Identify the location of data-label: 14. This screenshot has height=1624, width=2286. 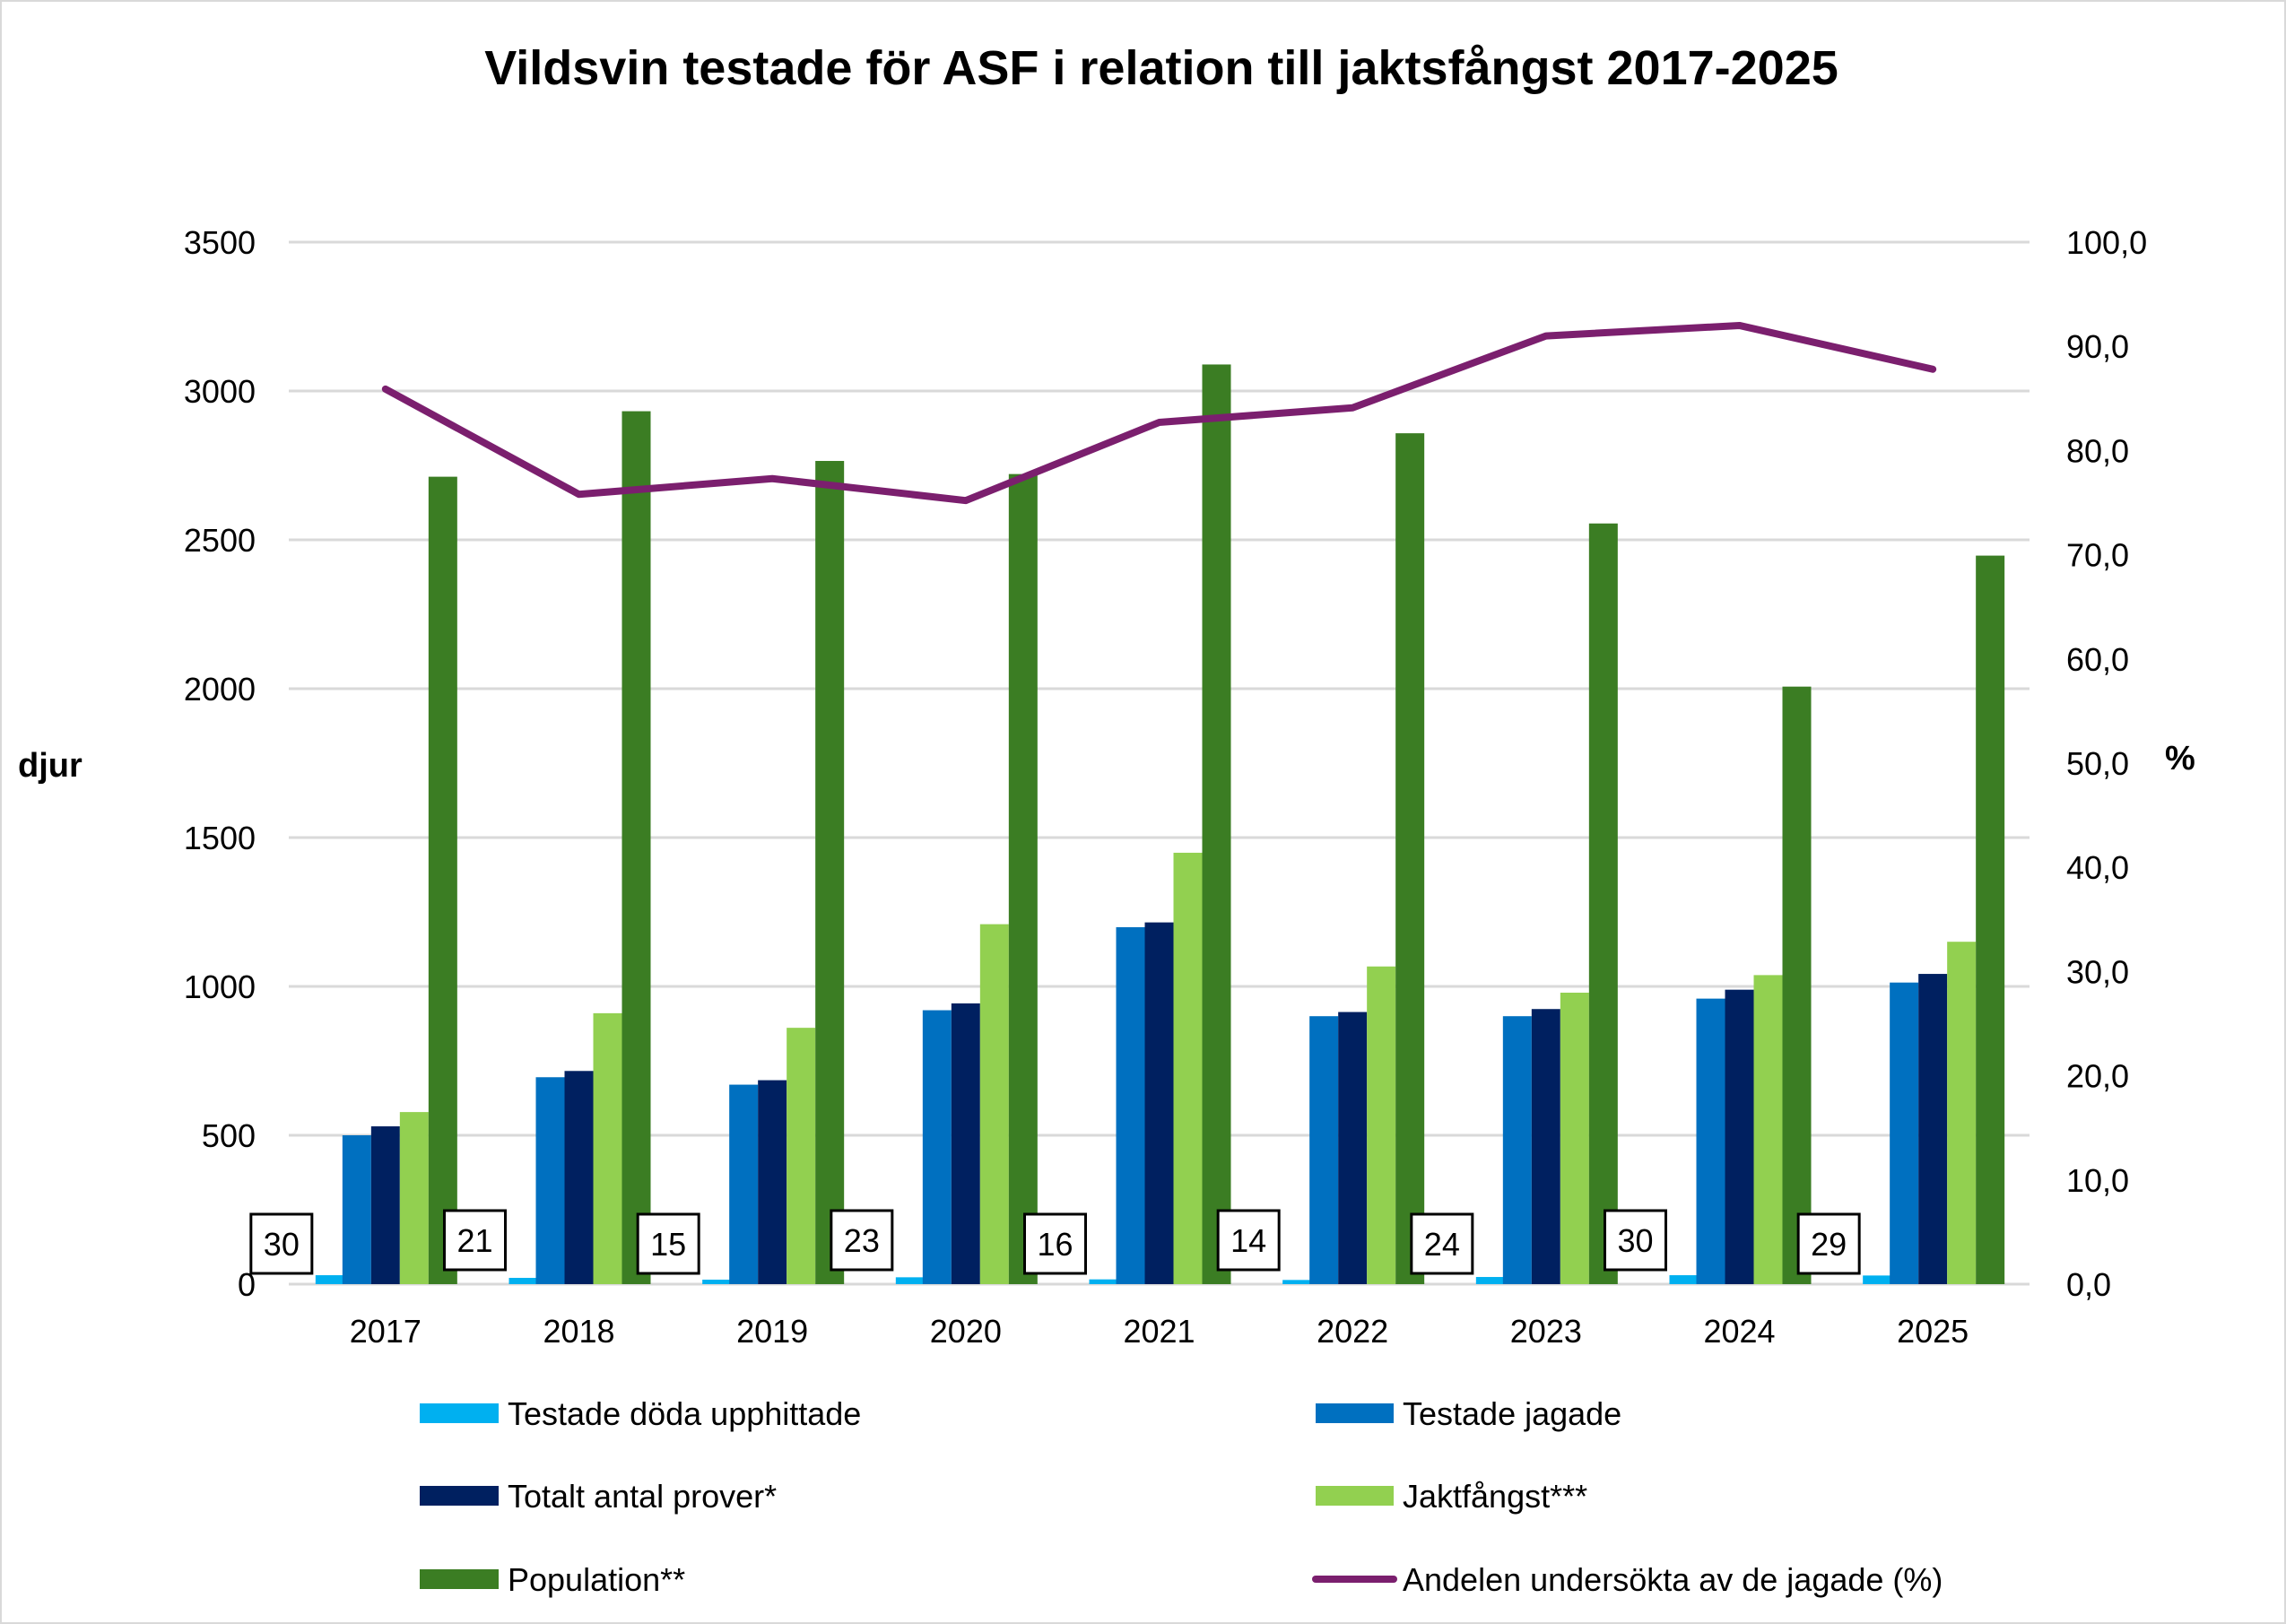
(1248, 1240).